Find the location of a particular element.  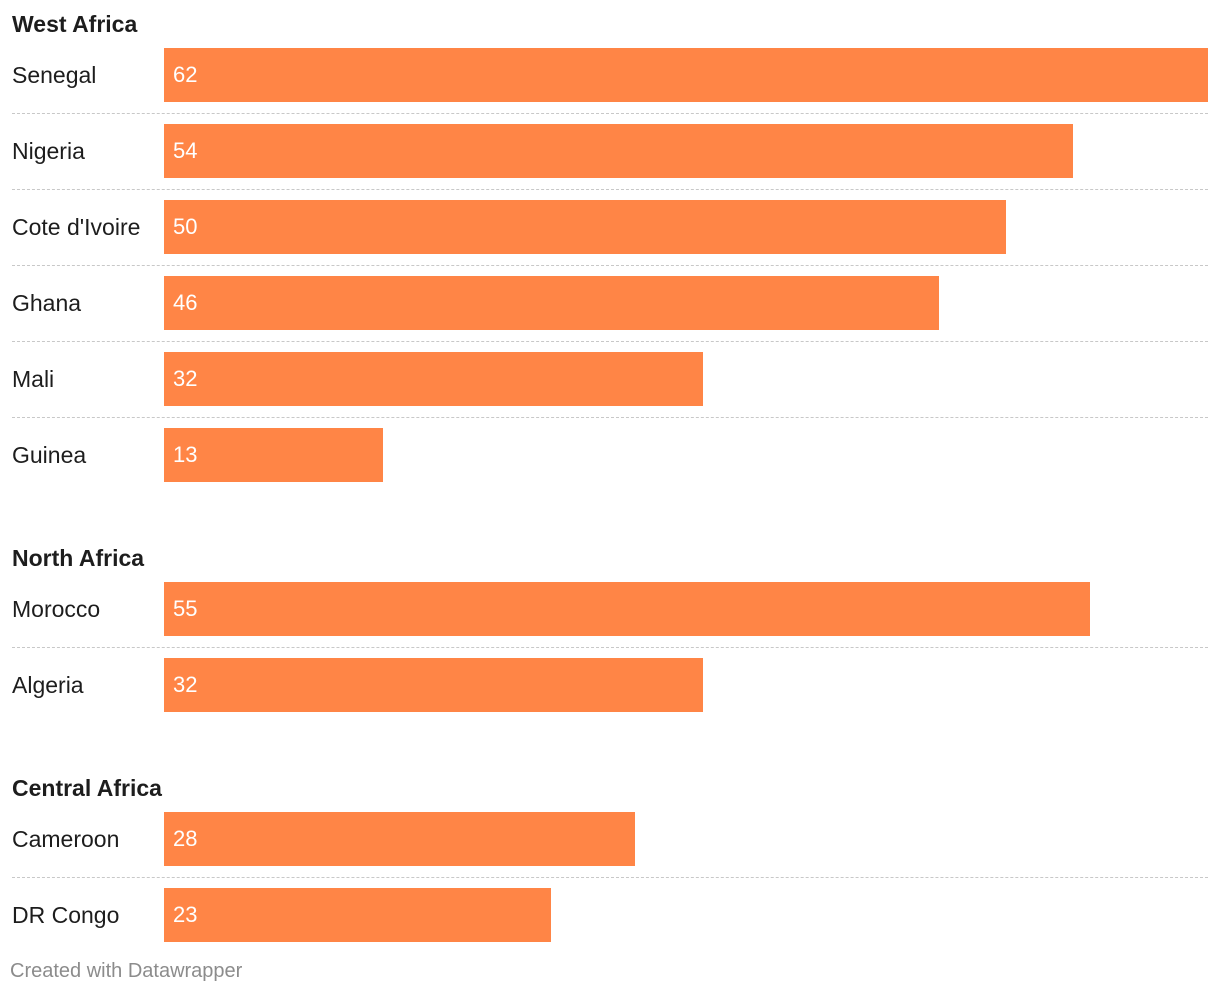

category-label: Nigeria is located at coordinates (48, 151).